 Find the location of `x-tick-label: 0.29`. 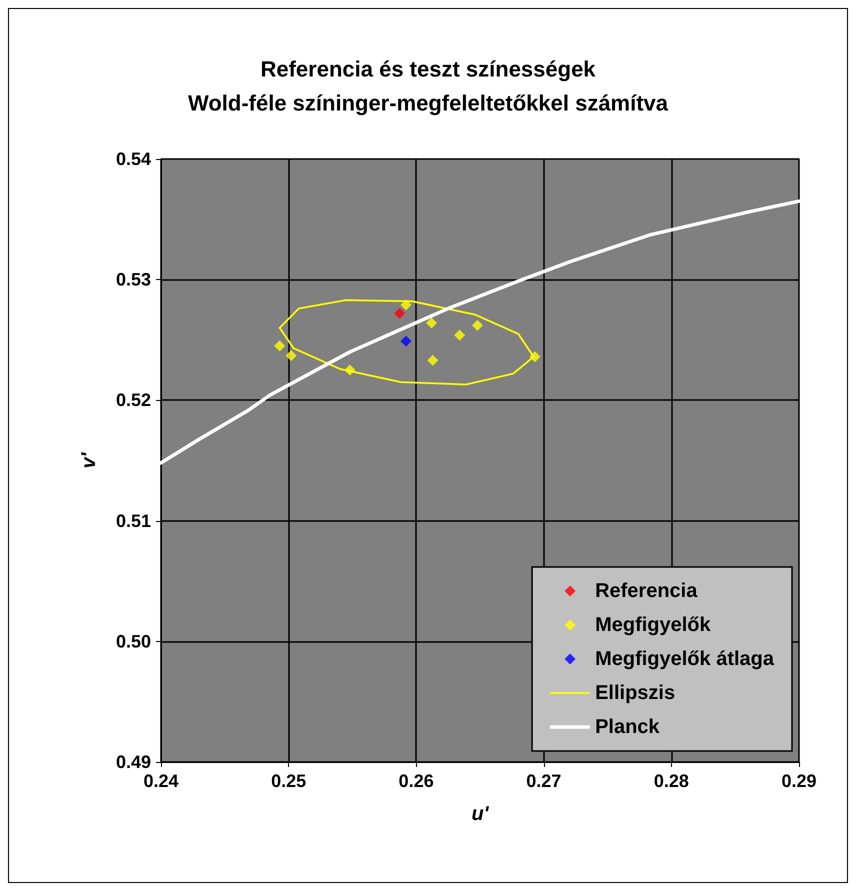

x-tick-label: 0.29 is located at coordinates (799, 781).